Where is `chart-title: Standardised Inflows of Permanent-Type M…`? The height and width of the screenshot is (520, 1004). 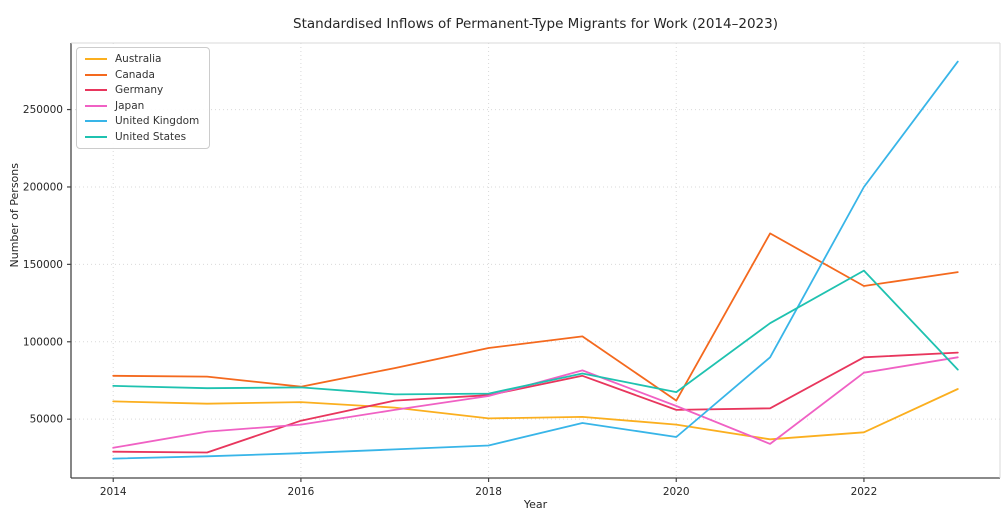
chart-title: Standardised Inflows of Permanent-Type M… is located at coordinates (535, 24).